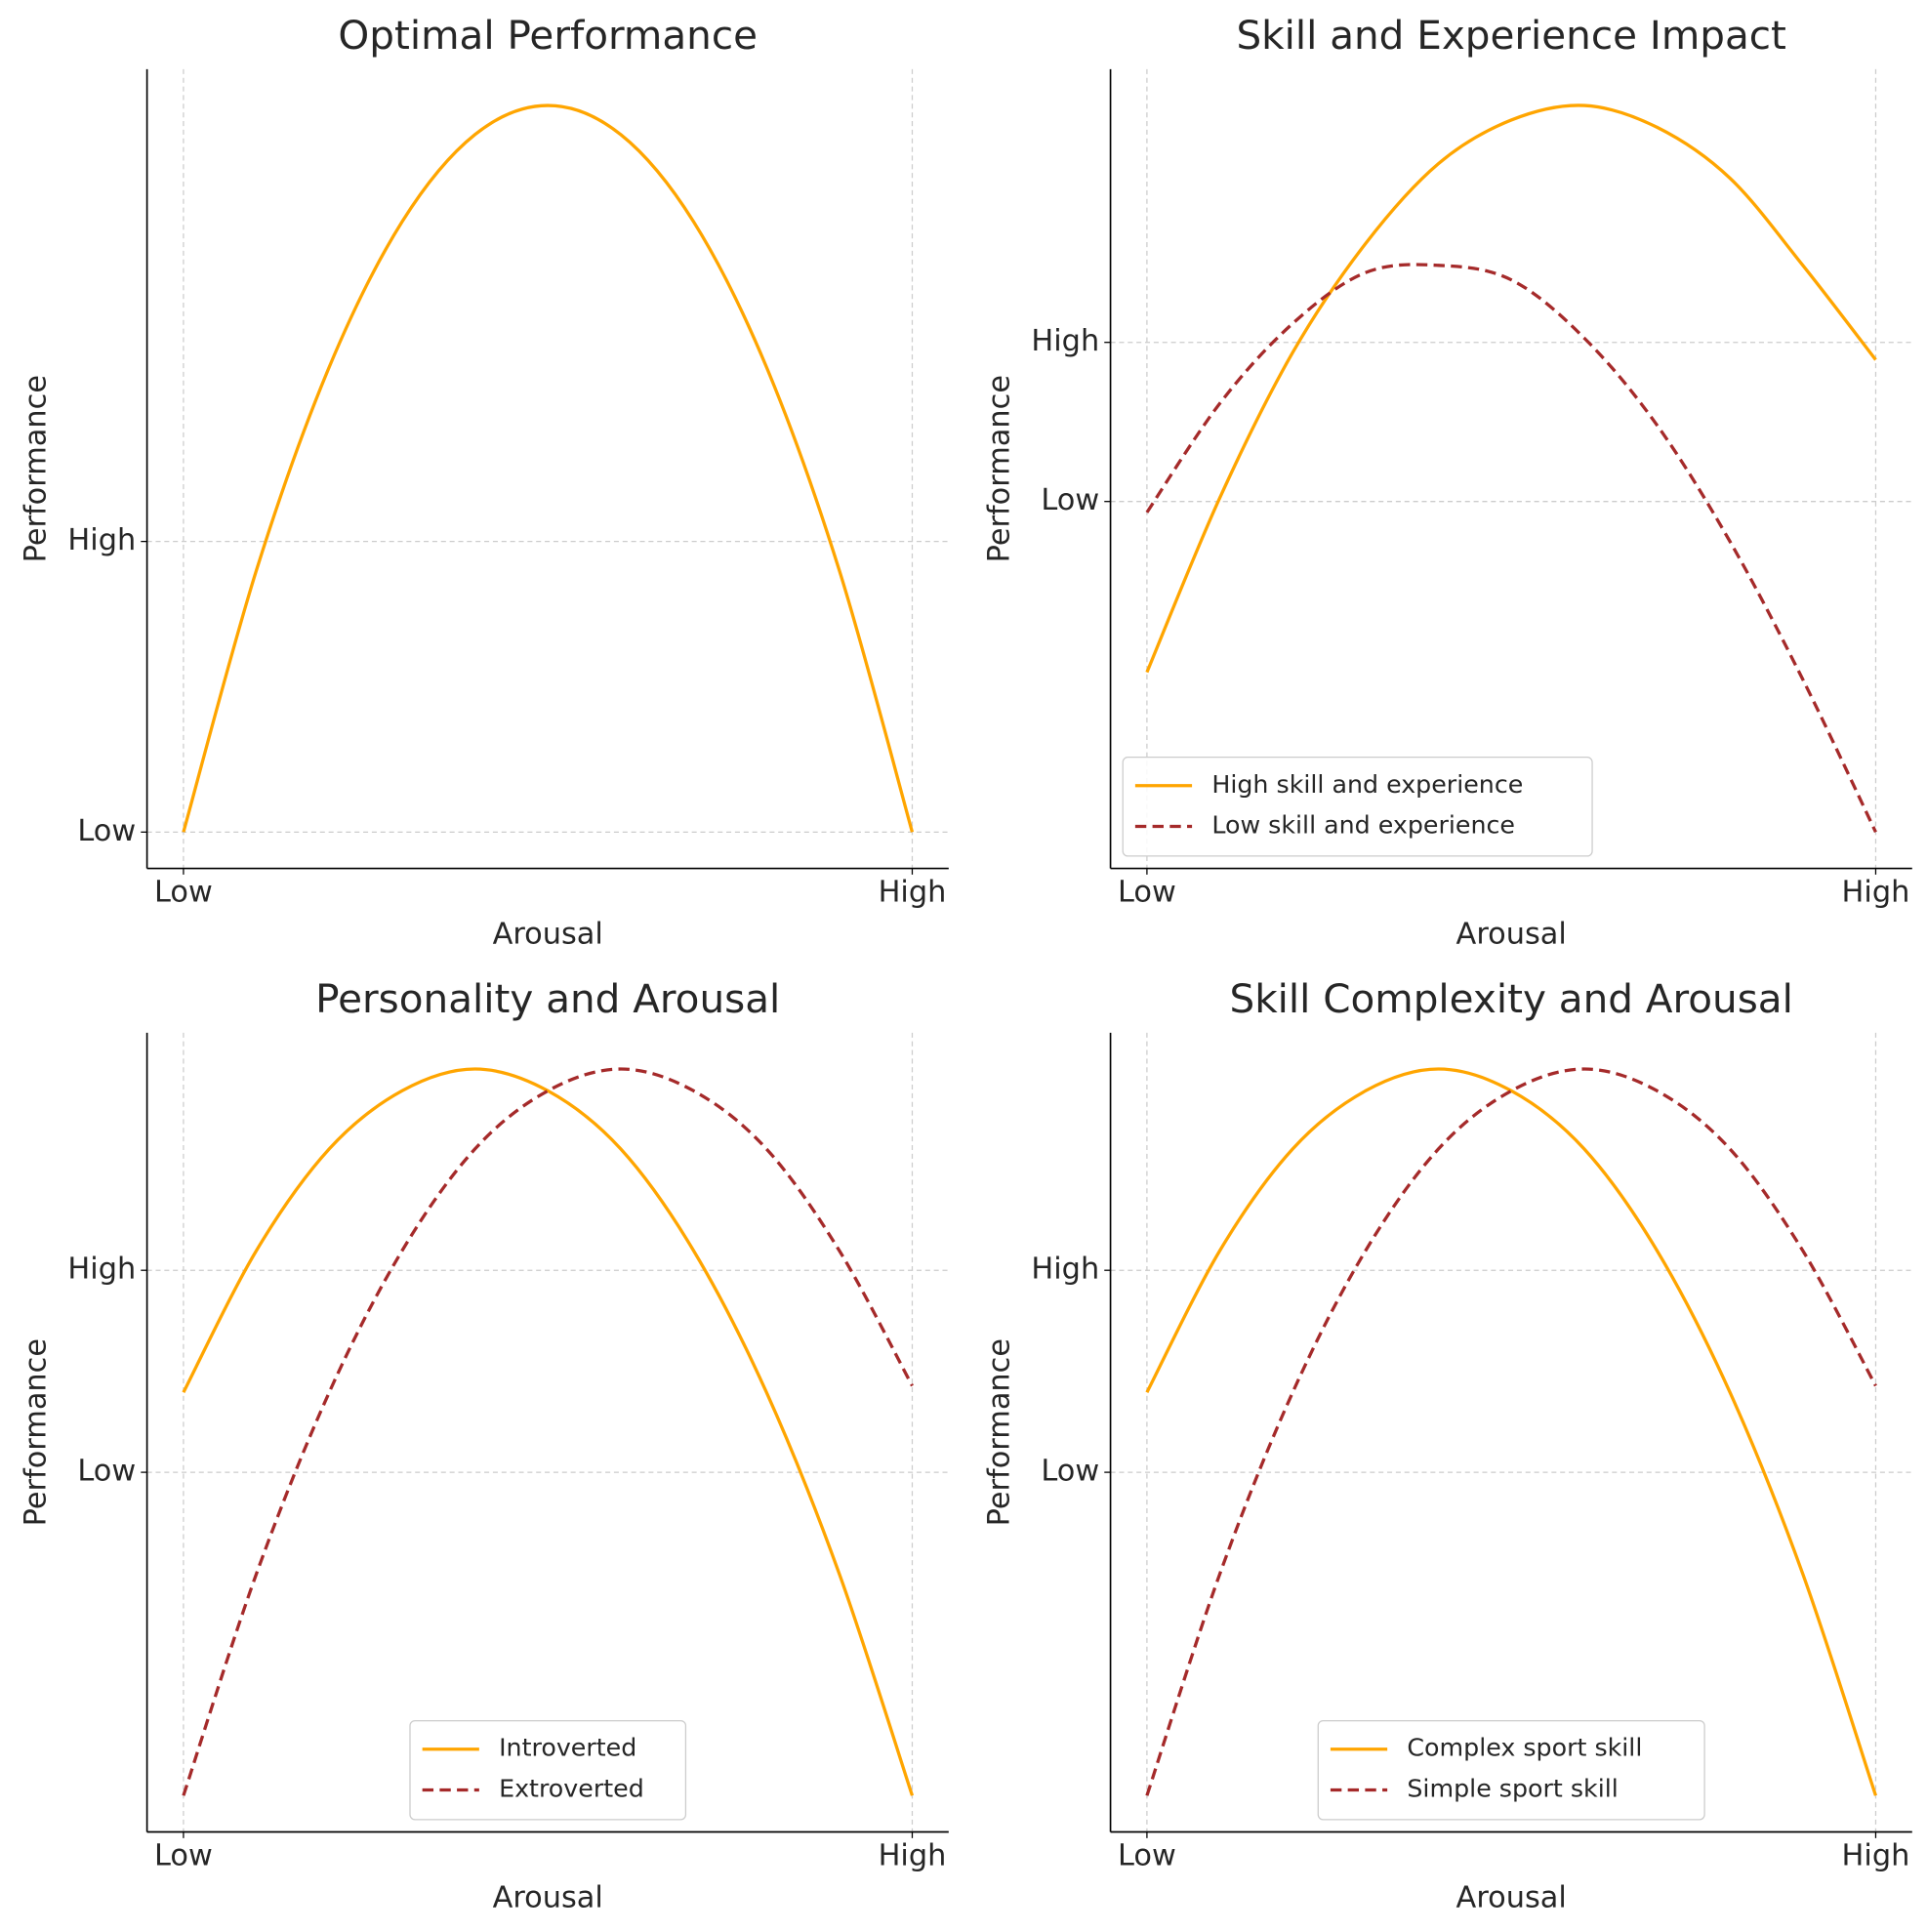  What do you see at coordinates (547, 998) in the screenshot?
I see `subplot-title: Personality and Arousal` at bounding box center [547, 998].